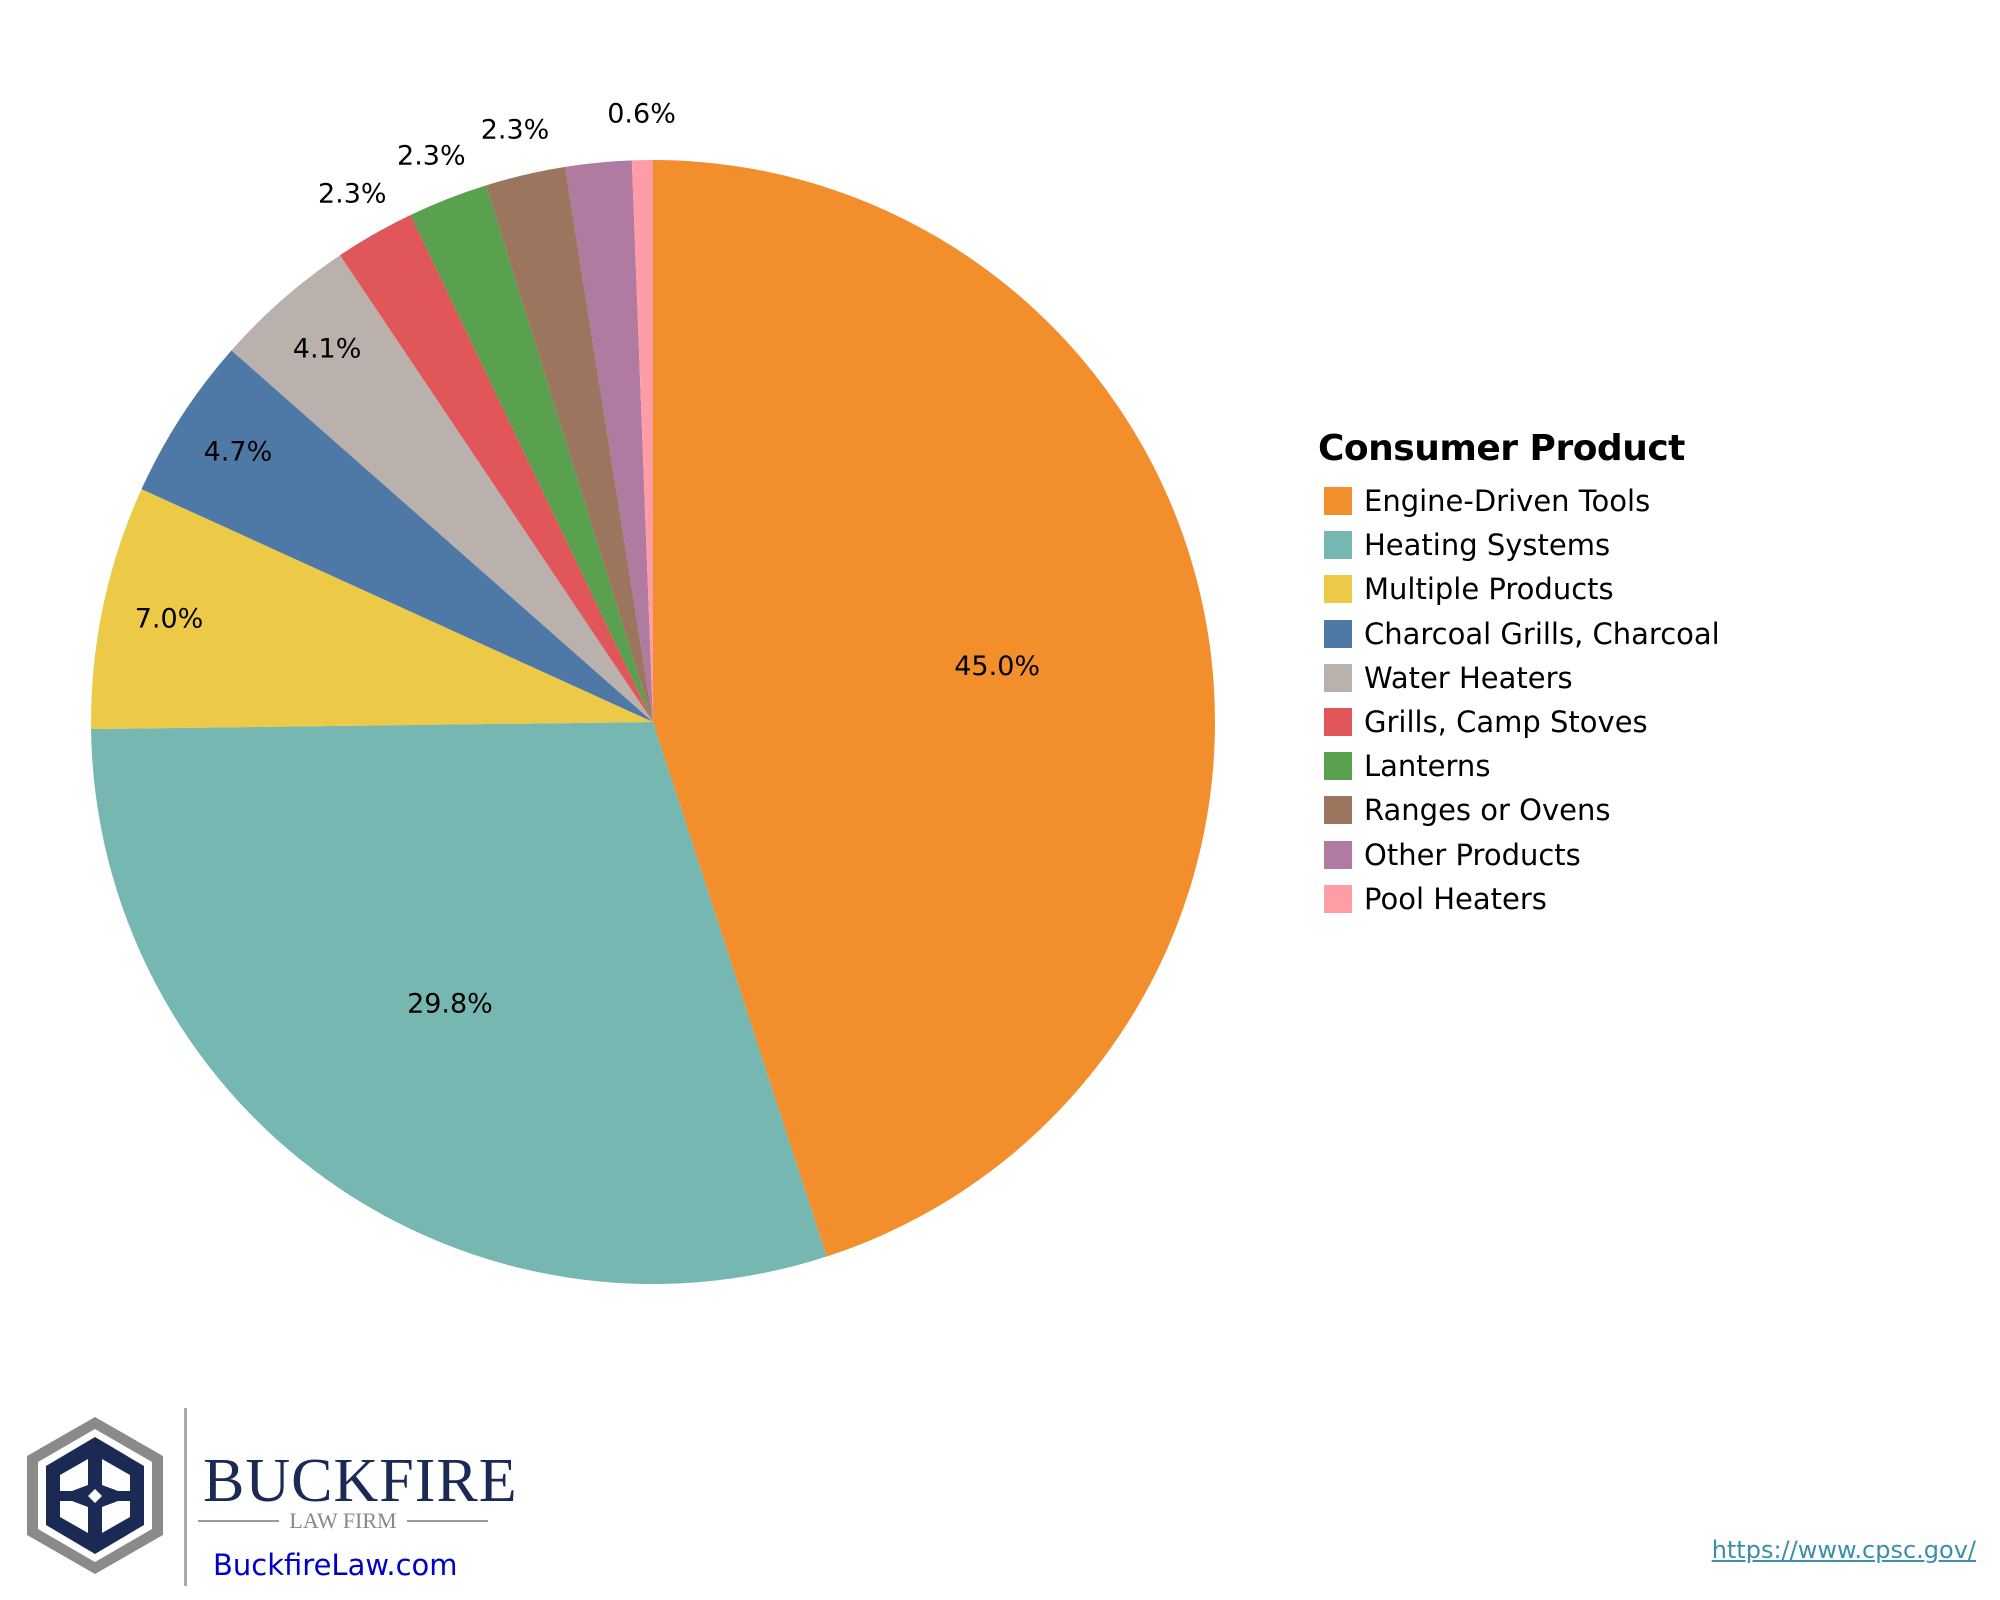 This screenshot has width=2000, height=1600. Describe the element at coordinates (360, 1481) in the screenshot. I see `brand-name: BUCKFIRE` at that location.